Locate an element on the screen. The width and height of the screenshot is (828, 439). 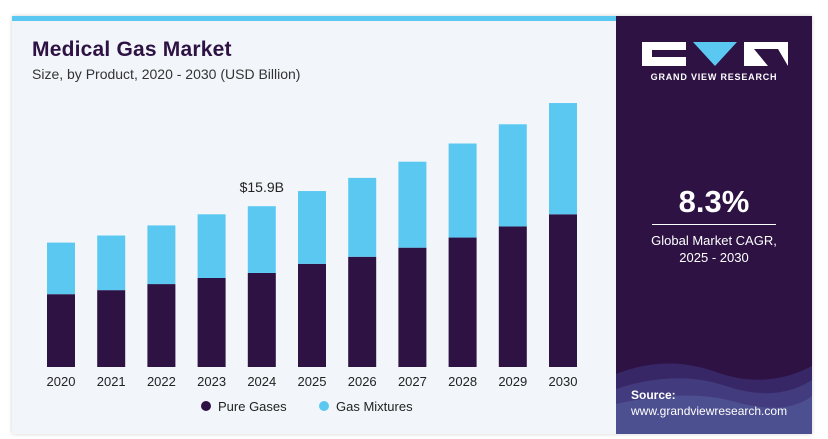
x-tick-label: 2023 is located at coordinates (211, 381).